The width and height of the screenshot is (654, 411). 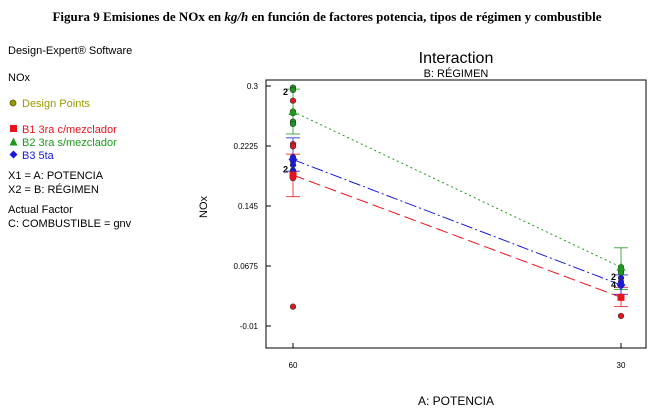 What do you see at coordinates (248, 206) in the screenshot?
I see `y-tick-label: 0.145` at bounding box center [248, 206].